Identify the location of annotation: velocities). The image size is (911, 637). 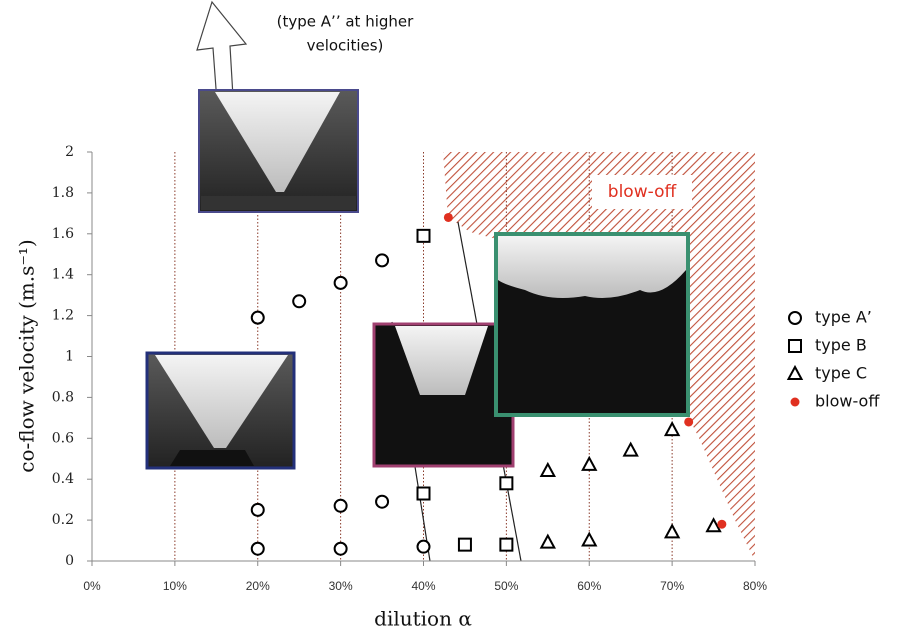
(345, 46).